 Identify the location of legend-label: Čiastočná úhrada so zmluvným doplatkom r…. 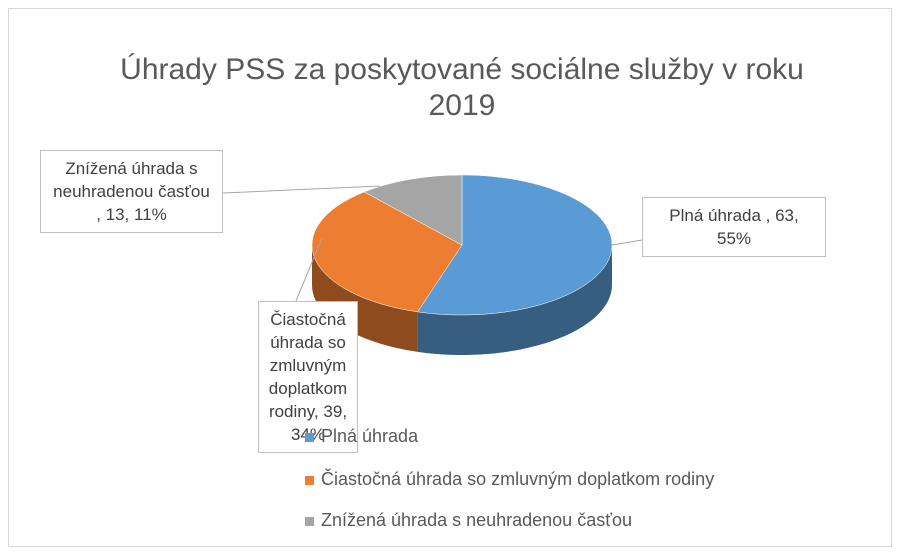
(518, 479).